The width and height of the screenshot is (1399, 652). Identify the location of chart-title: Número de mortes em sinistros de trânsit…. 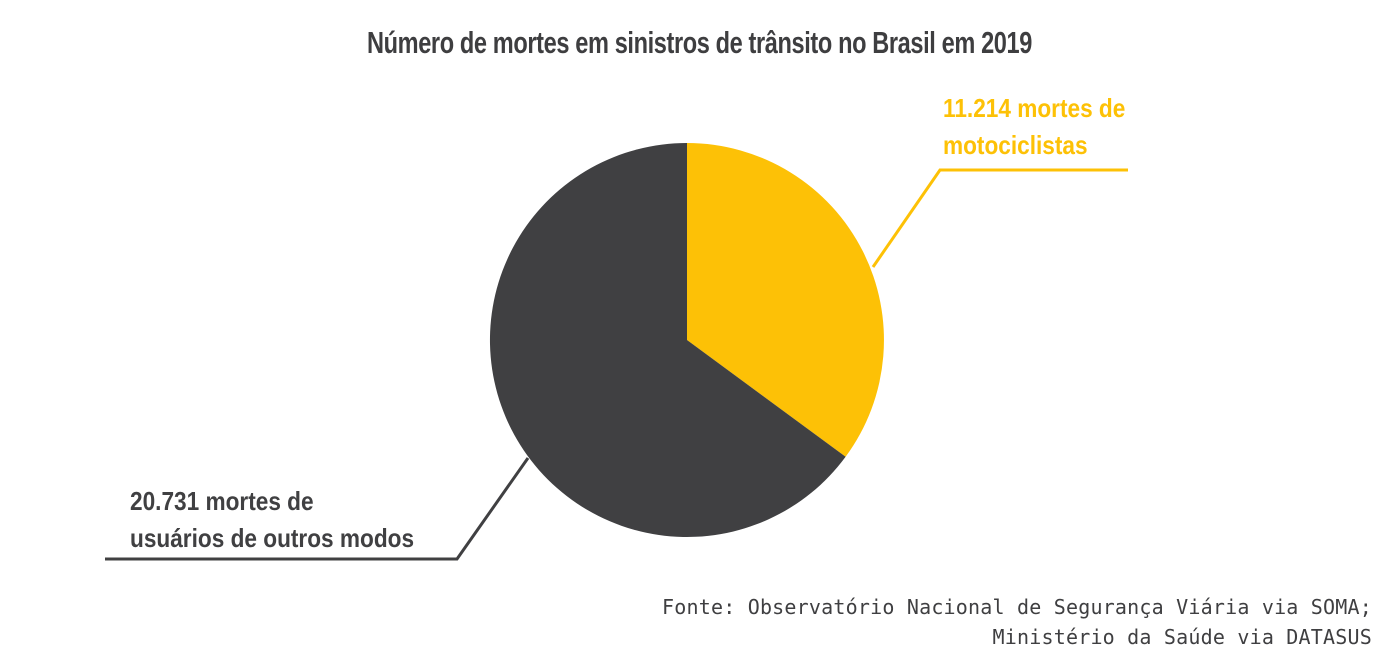
(699, 42).